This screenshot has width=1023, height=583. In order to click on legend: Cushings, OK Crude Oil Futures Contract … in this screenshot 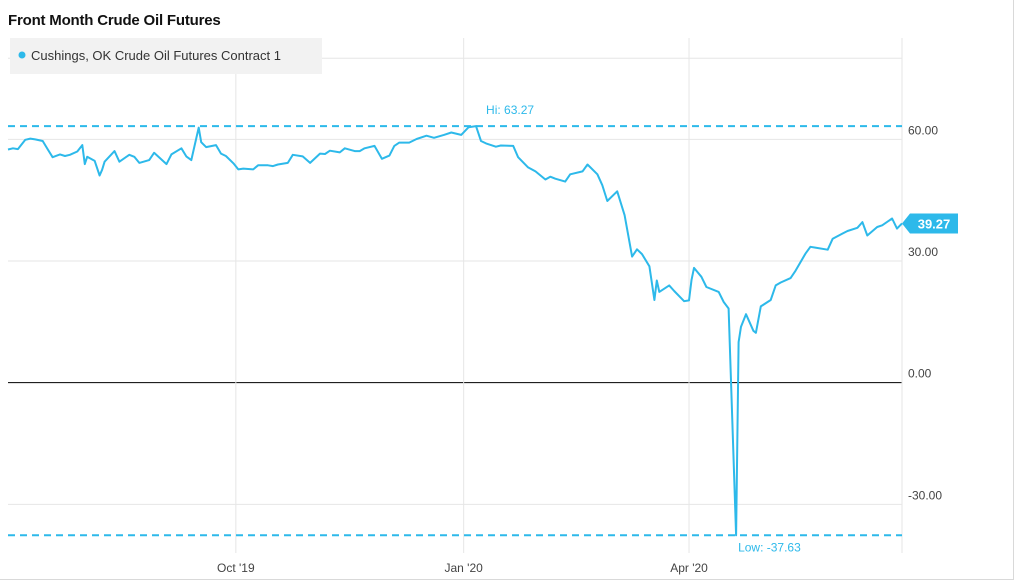, I will do `click(166, 56)`.